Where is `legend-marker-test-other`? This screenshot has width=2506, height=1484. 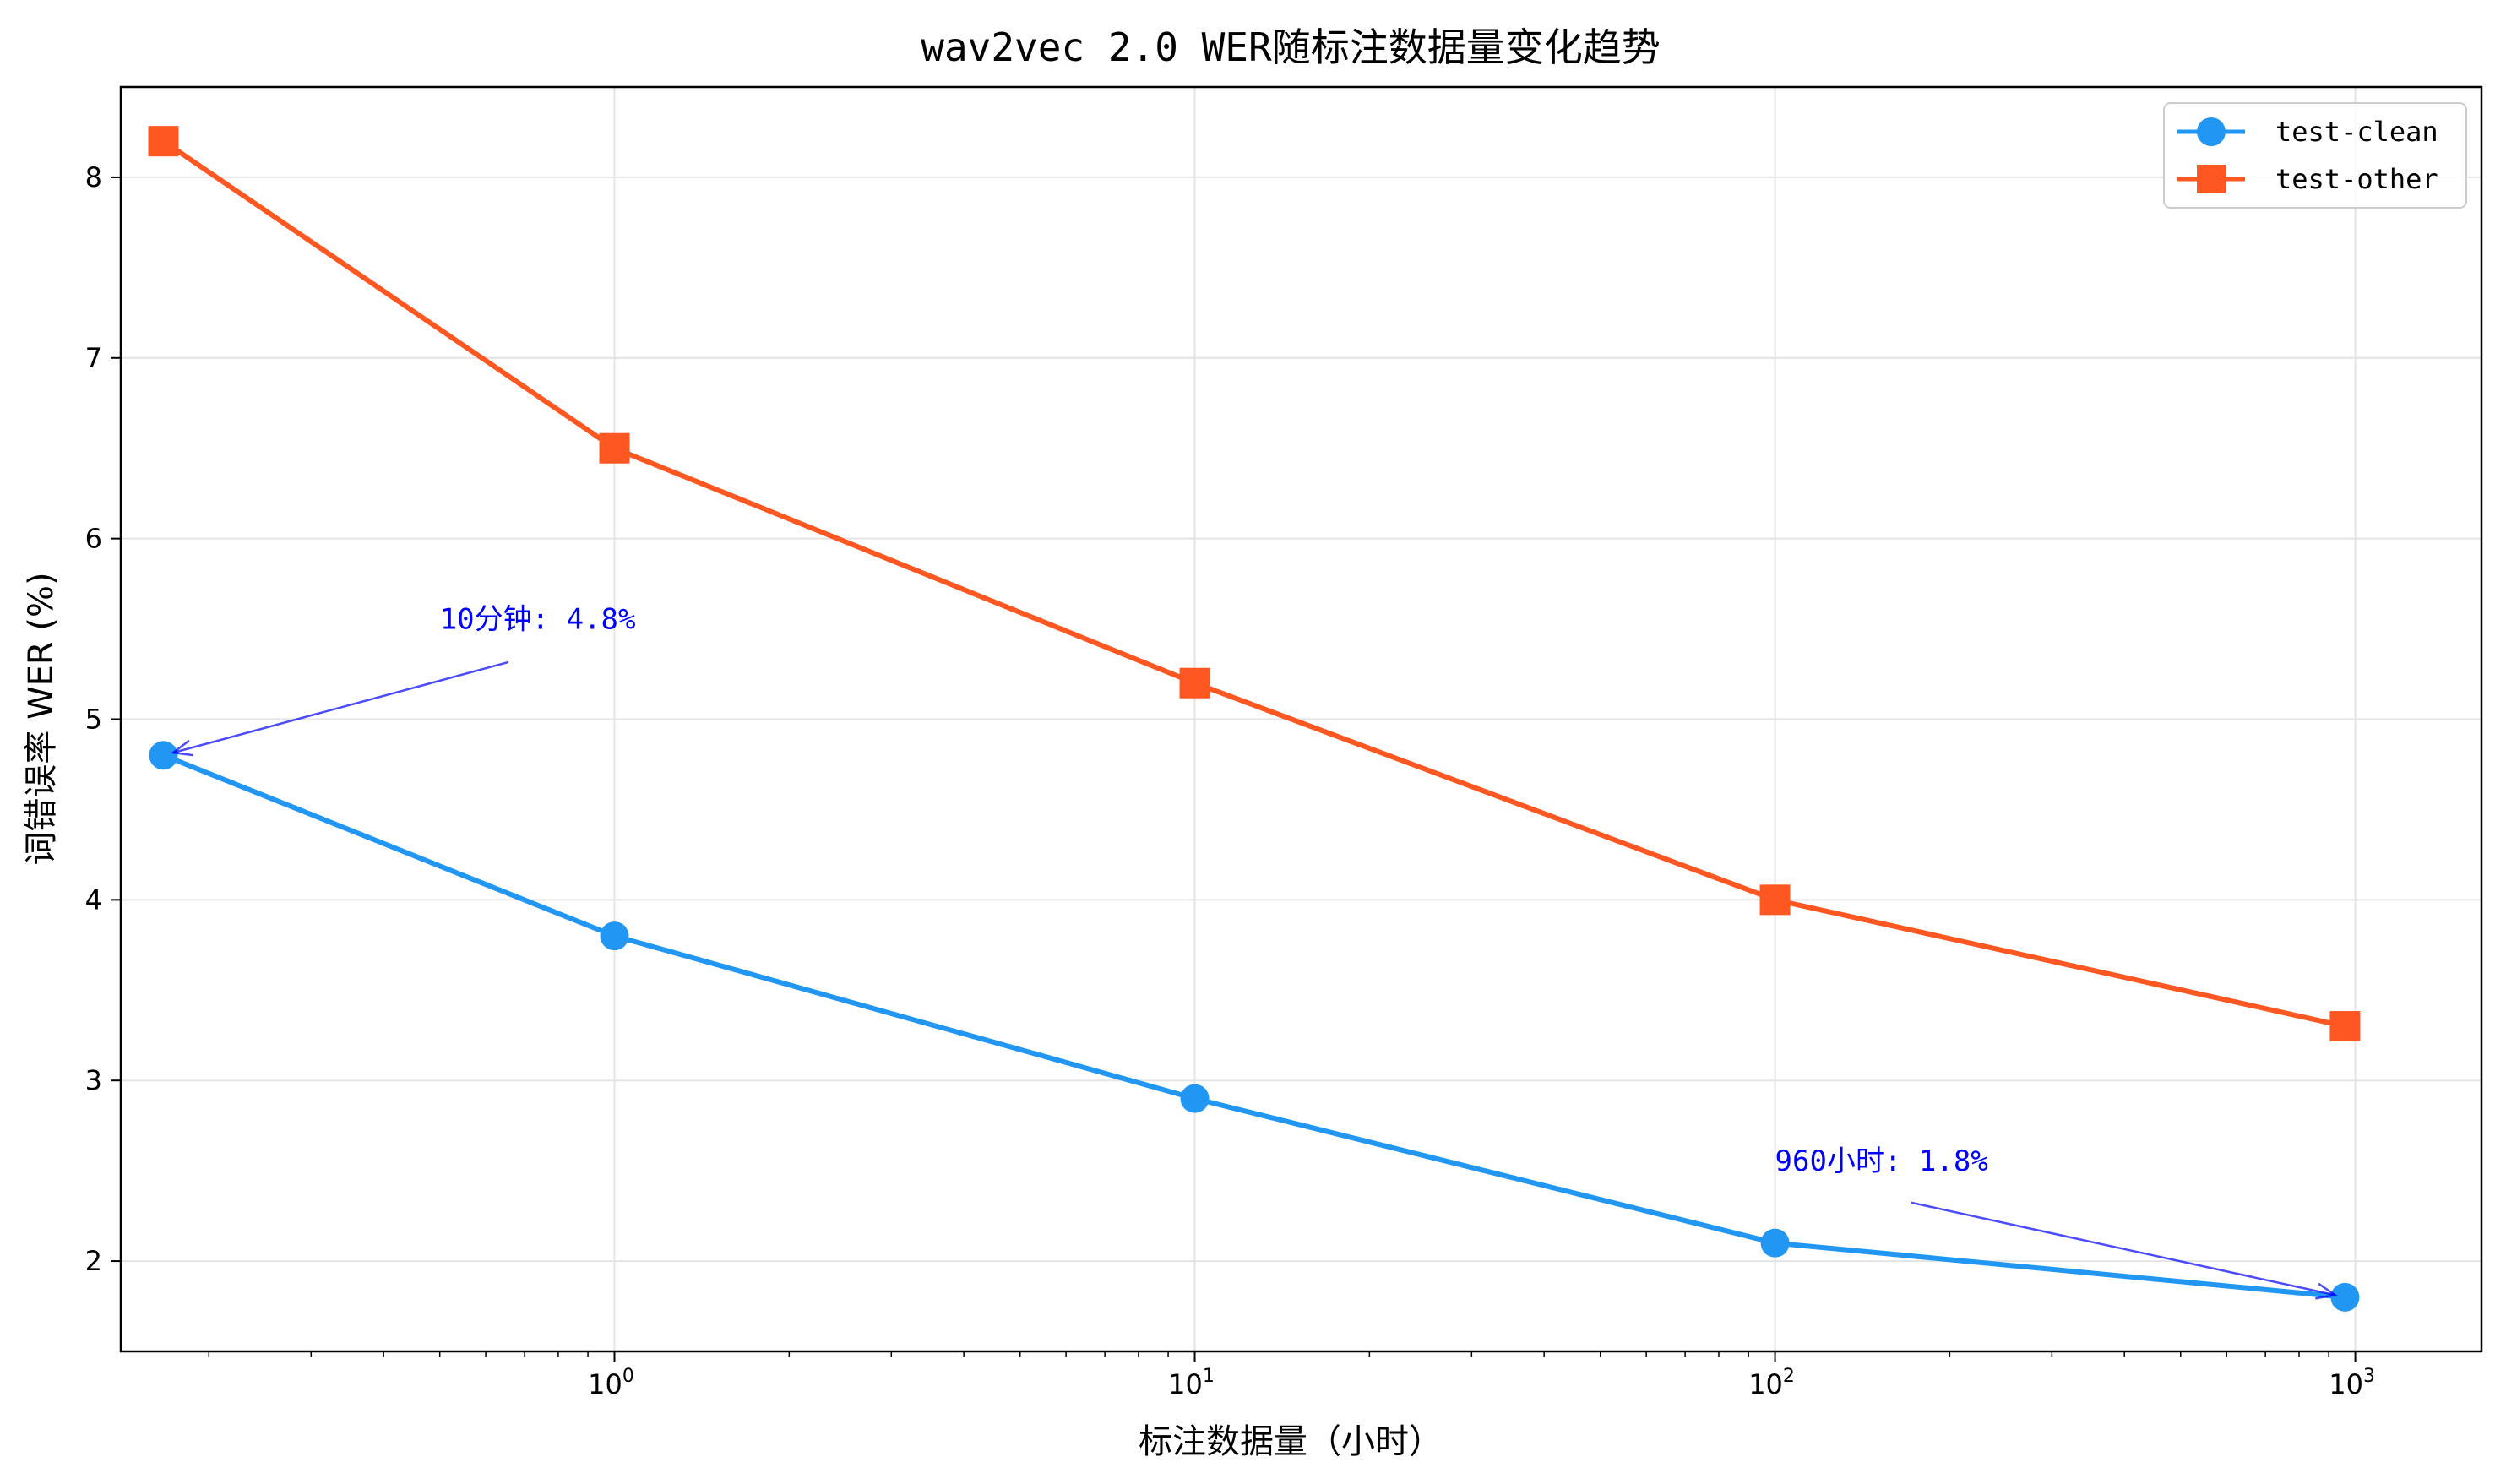 legend-marker-test-other is located at coordinates (2212, 179).